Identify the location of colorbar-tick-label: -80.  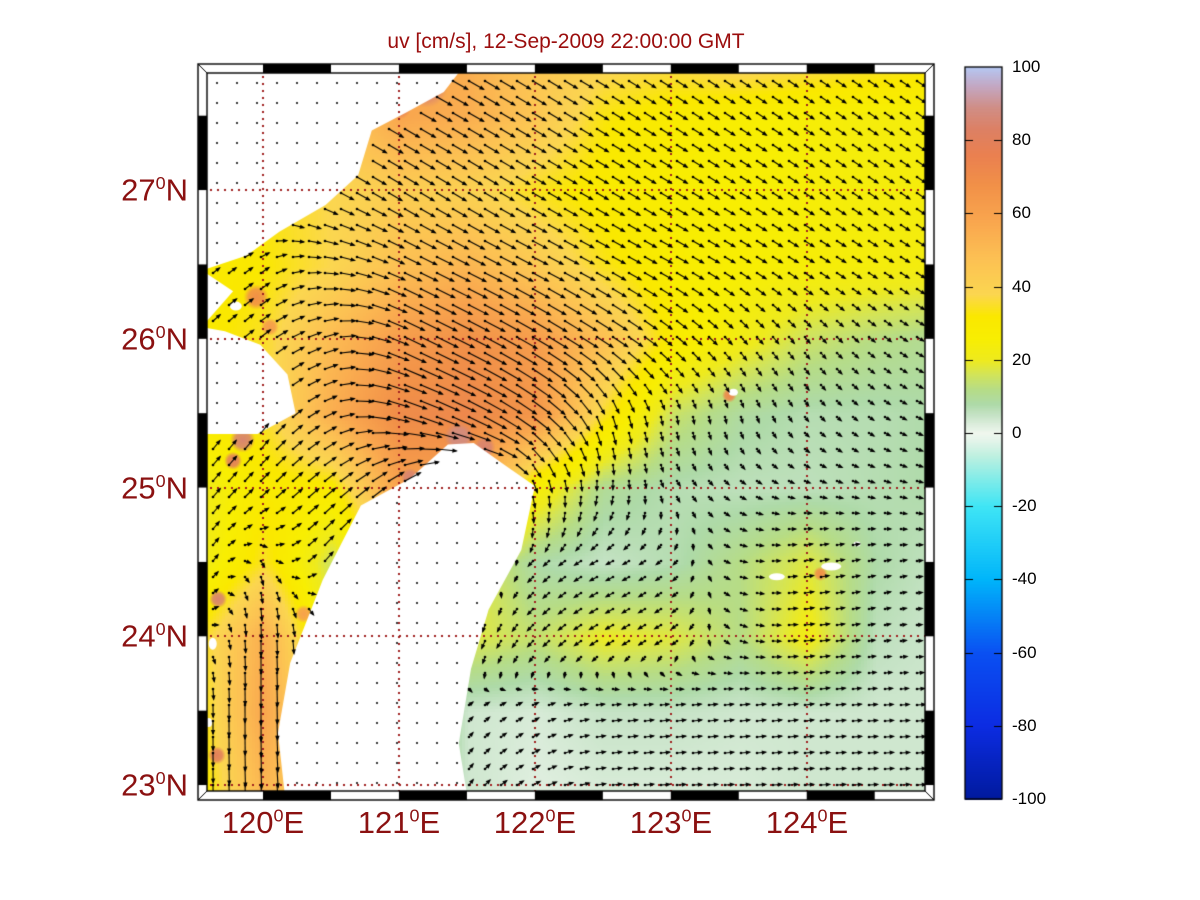
(1024, 725).